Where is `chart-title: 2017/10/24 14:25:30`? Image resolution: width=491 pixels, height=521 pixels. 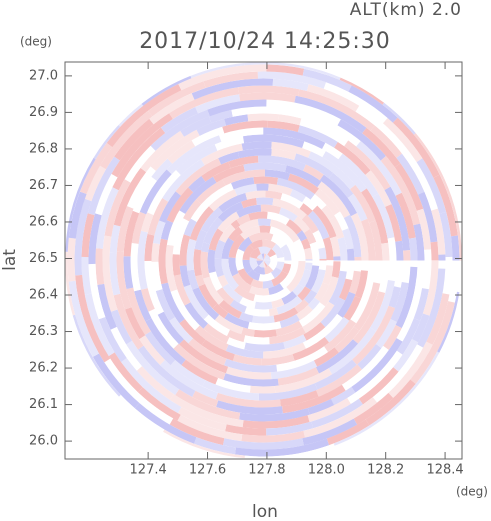 chart-title: 2017/10/24 14:25:30 is located at coordinates (265, 41).